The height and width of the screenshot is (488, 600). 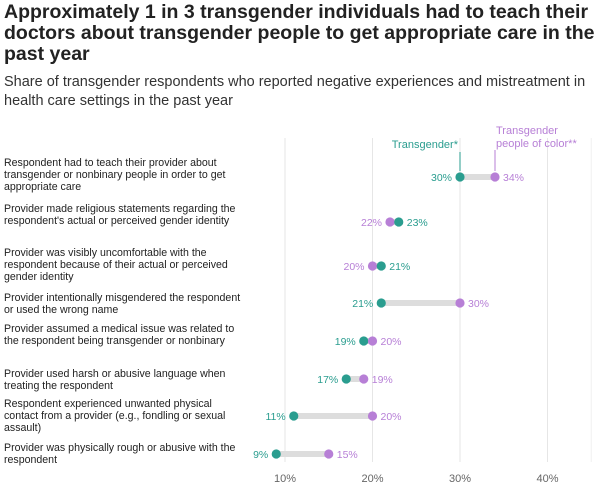 I want to click on value-label-poc: 15%, so click(x=347, y=455).